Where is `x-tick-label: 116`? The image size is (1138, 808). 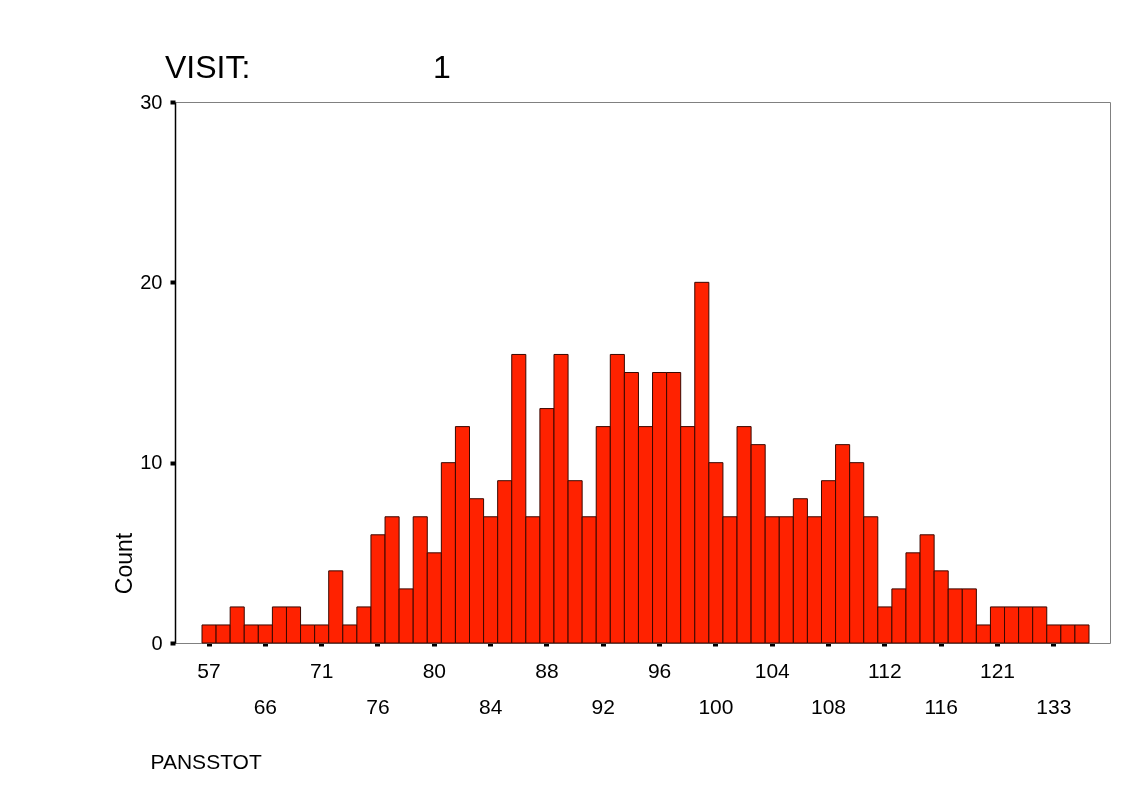 x-tick-label: 116 is located at coordinates (941, 706).